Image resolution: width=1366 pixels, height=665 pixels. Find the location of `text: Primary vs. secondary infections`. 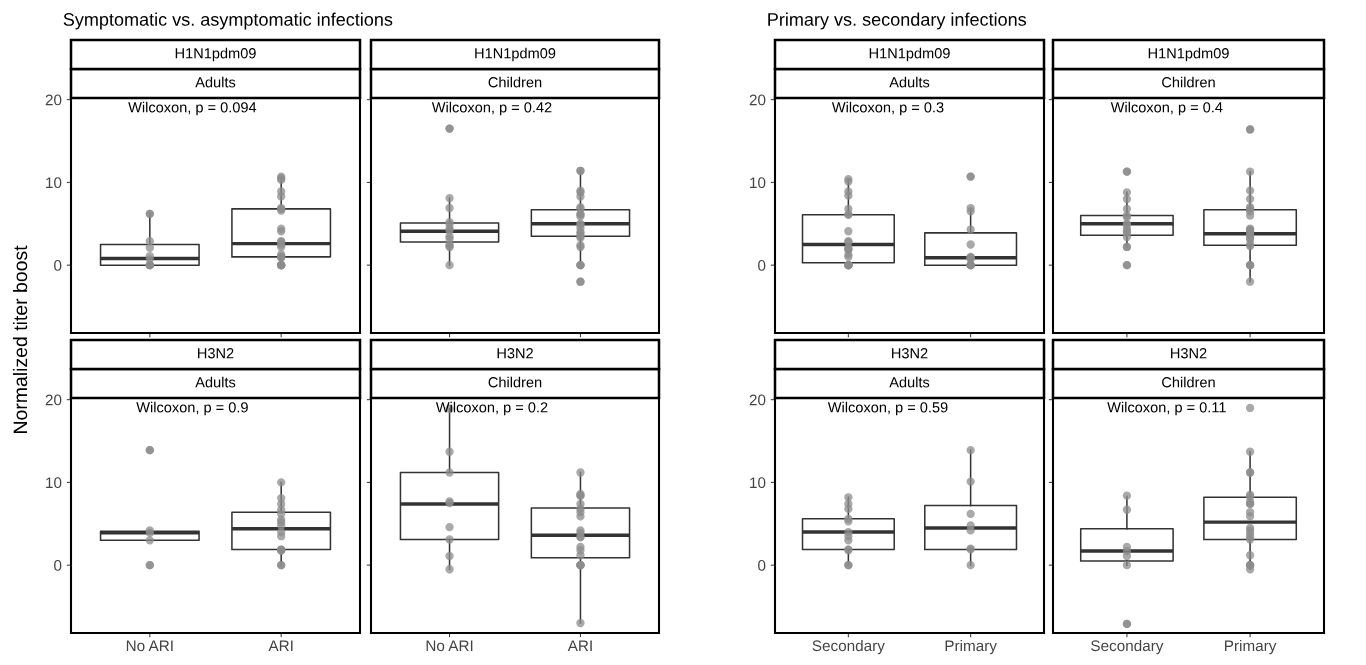

text: Primary vs. secondary infections is located at coordinates (897, 21).